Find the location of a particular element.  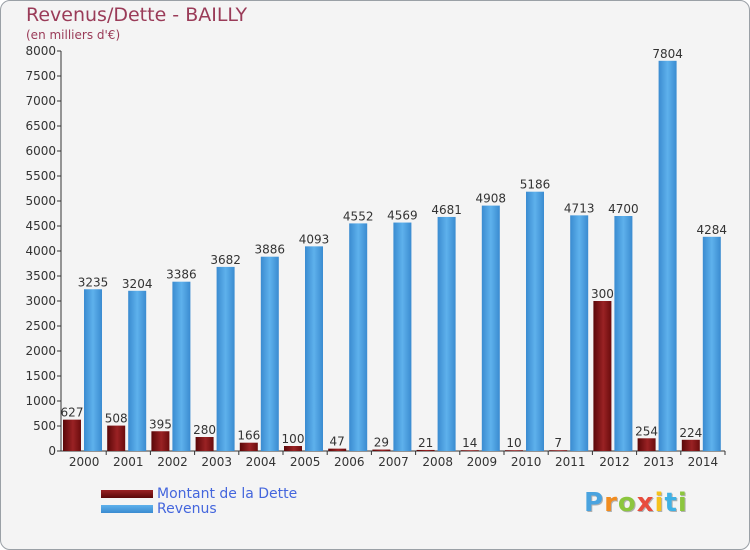

proxiti-logo: Proxiti is located at coordinates (636, 503).